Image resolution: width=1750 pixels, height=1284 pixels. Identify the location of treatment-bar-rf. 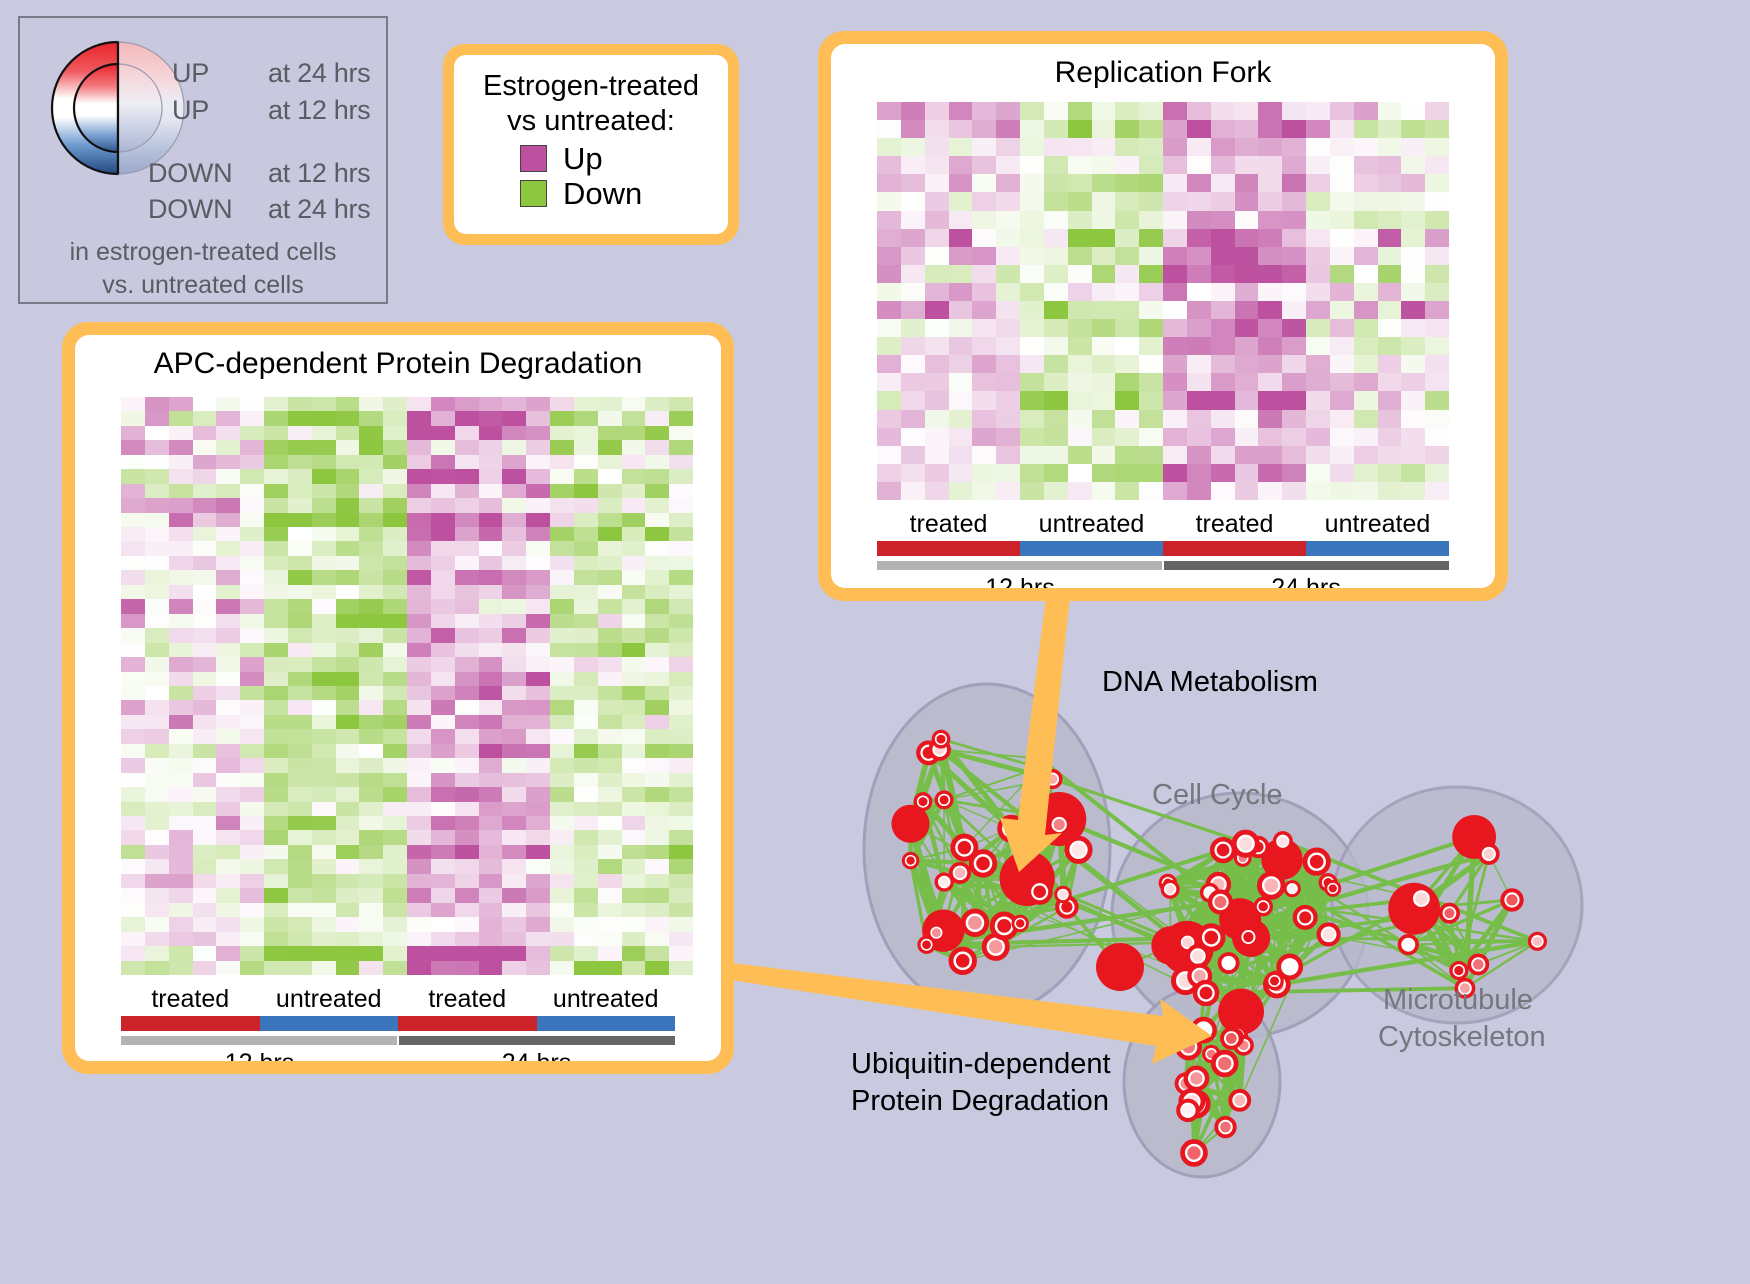
(1163, 548).